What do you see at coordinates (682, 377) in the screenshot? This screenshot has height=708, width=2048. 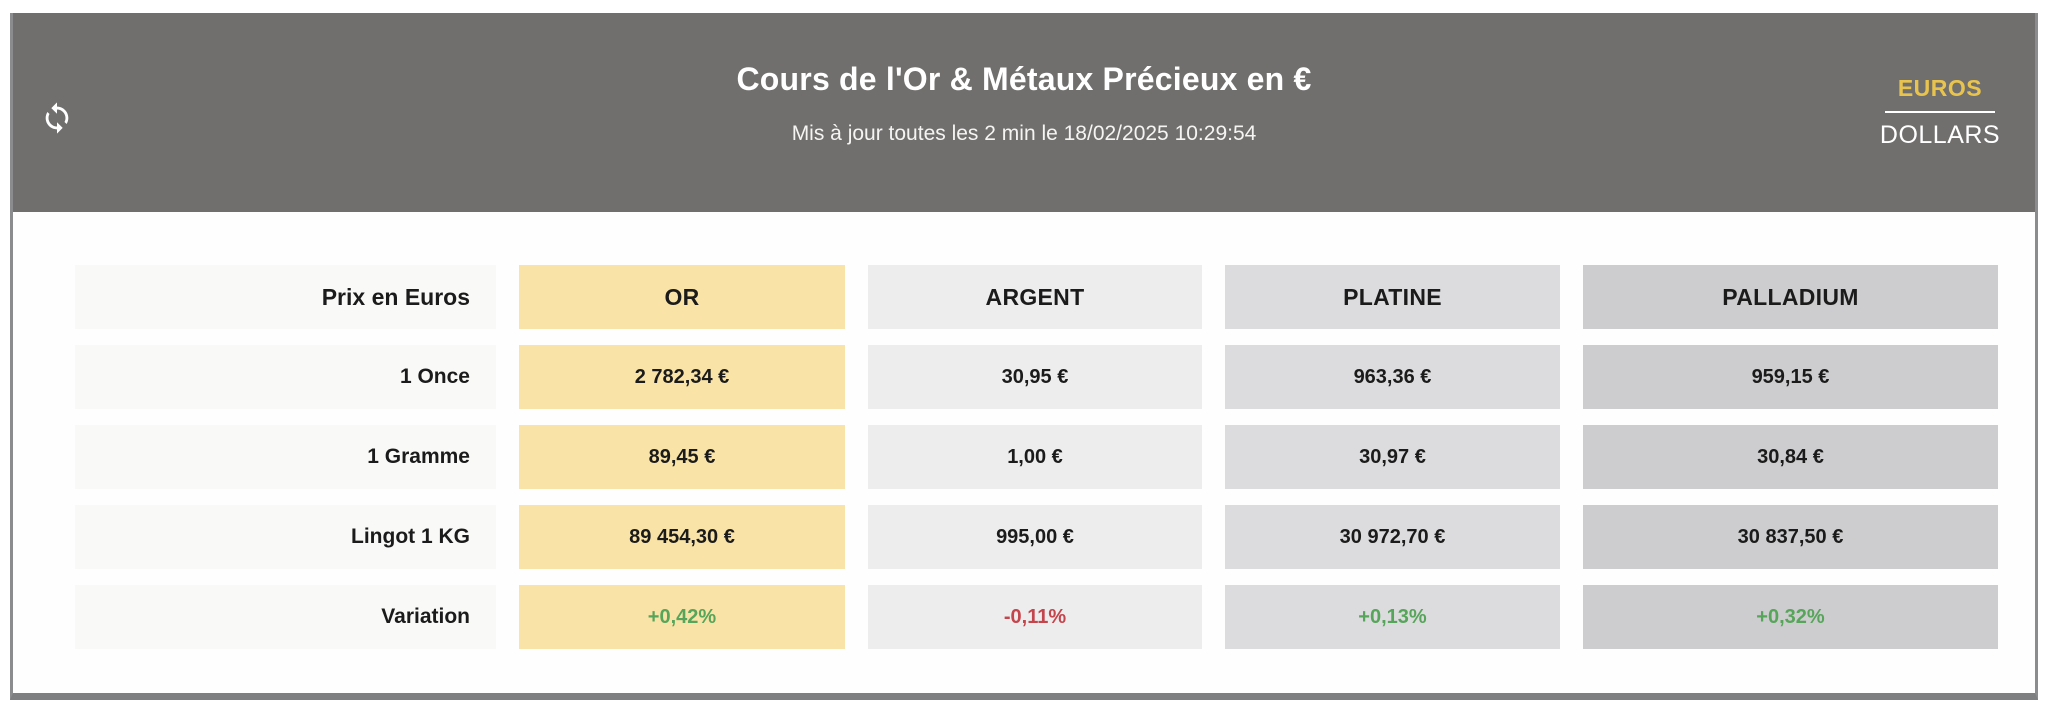 I see `price-once-or: 2 782,34 €` at bounding box center [682, 377].